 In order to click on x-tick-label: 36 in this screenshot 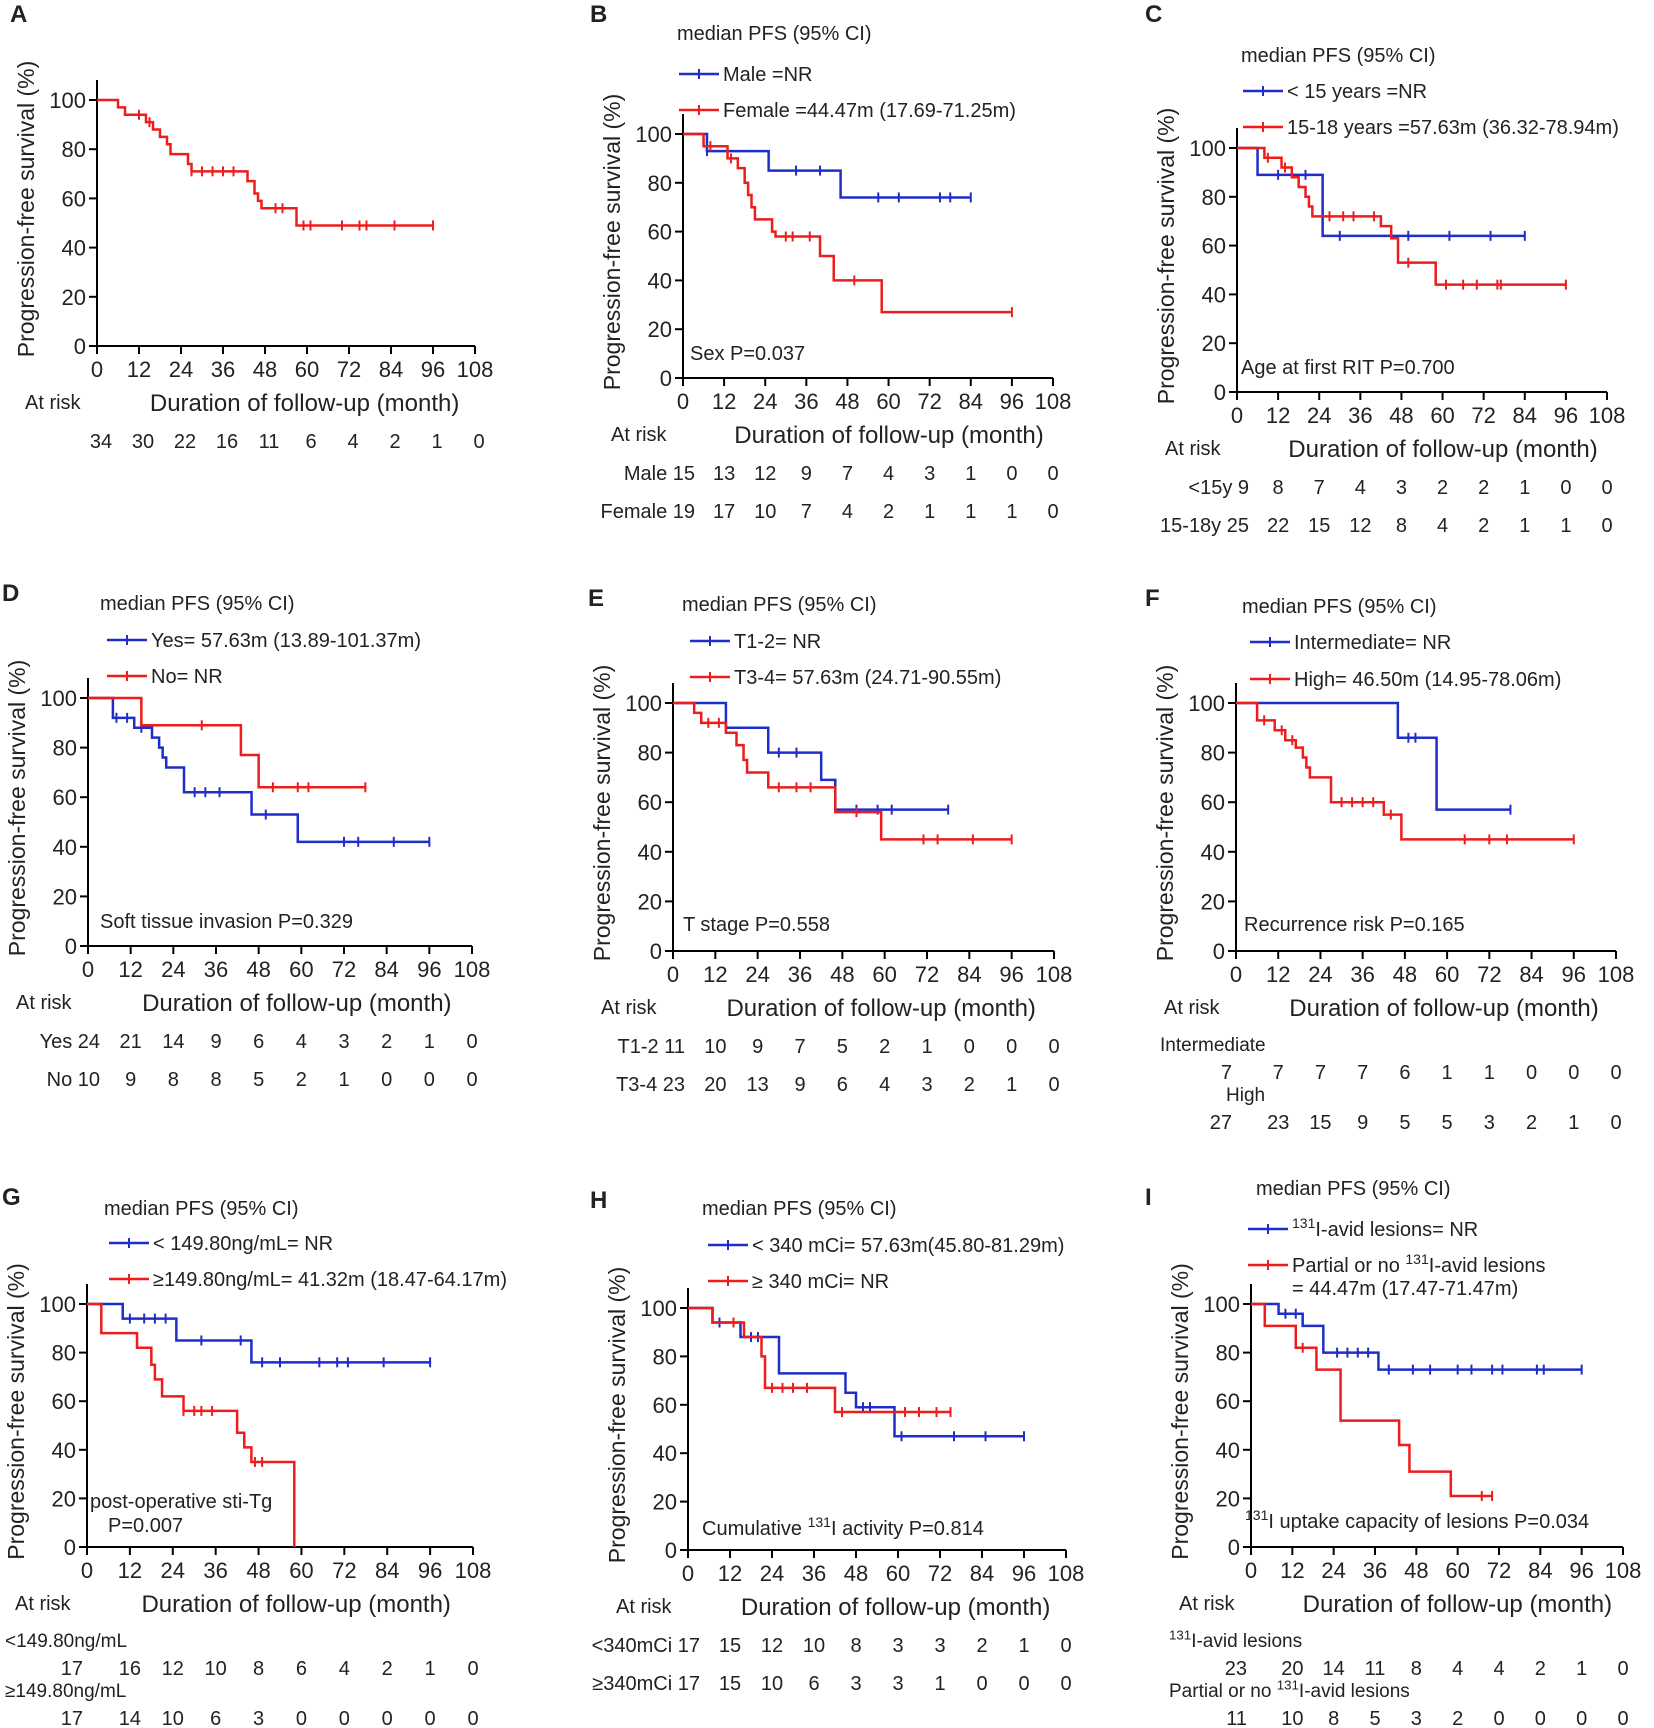, I will do `click(800, 974)`.